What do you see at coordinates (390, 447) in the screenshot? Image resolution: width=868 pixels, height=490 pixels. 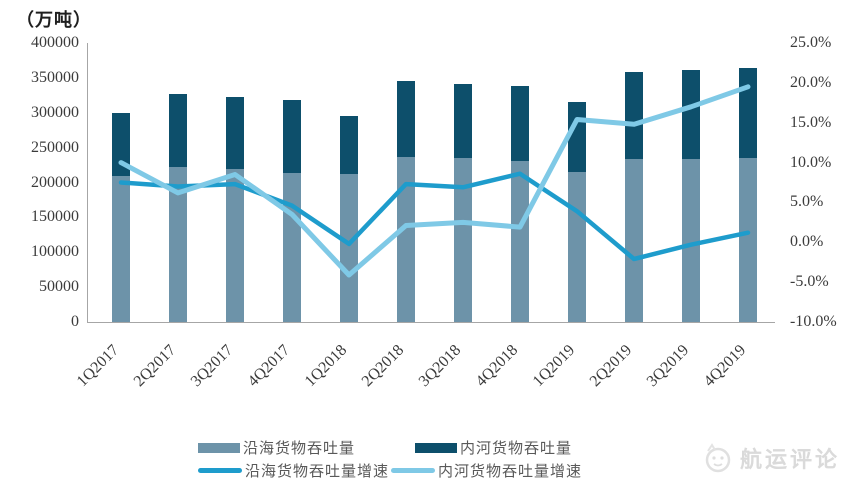 I see `legend-row-1: 沿海货物吞吐量 内河货物吞吐量` at bounding box center [390, 447].